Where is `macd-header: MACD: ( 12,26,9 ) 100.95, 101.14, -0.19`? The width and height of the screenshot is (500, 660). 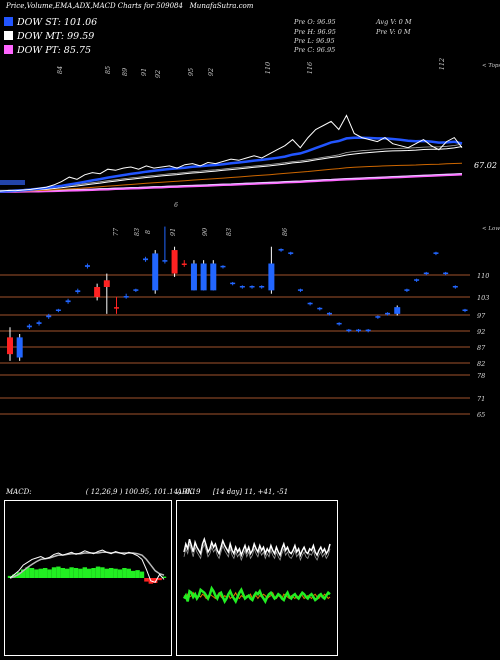
macd-header: MACD: ( 12,26,9 ) 100.95, 101.14, -0.19 is located at coordinates (103, 492).